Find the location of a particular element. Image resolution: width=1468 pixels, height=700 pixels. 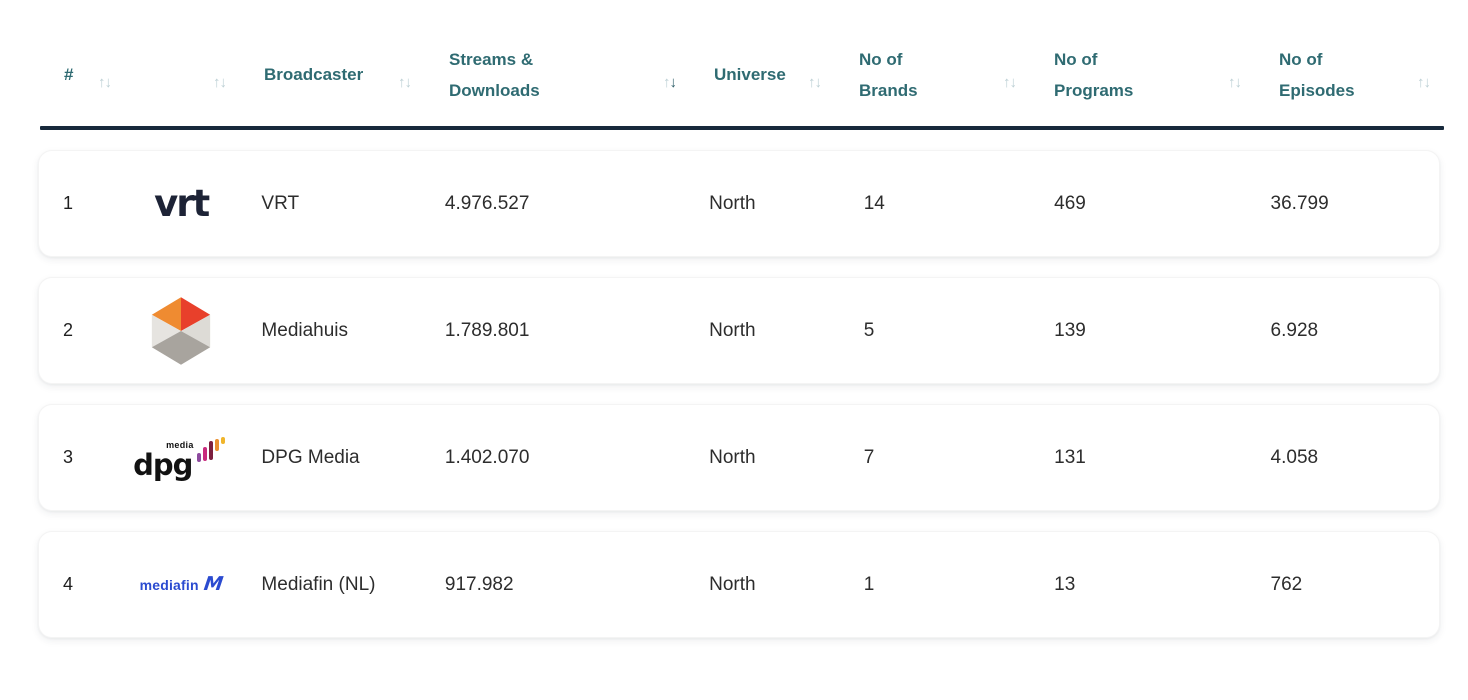

dpg-equalizer-bars-icon is located at coordinates (211, 452).